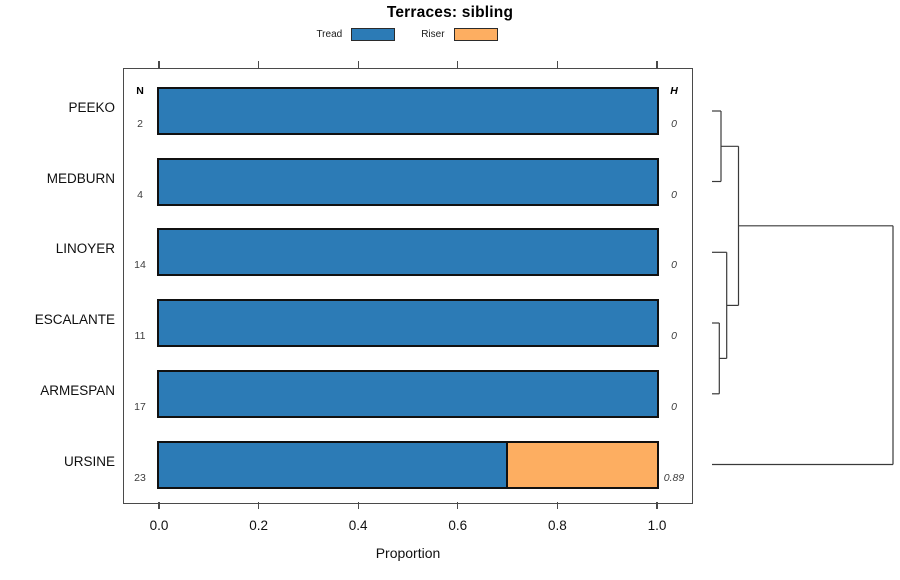  Describe the element at coordinates (85, 249) in the screenshot. I see `category-label: LINOYER` at that location.